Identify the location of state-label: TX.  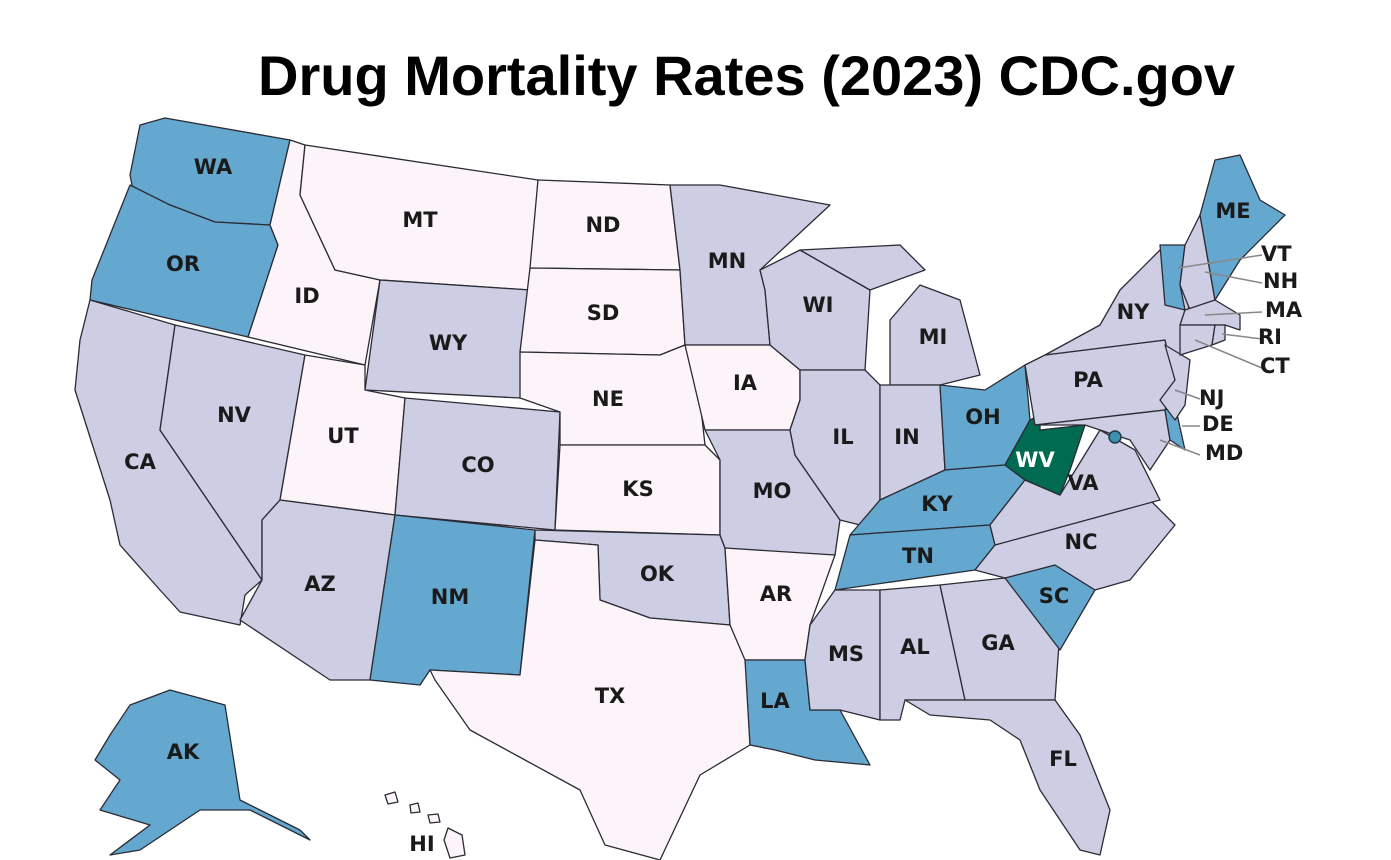
(610, 696).